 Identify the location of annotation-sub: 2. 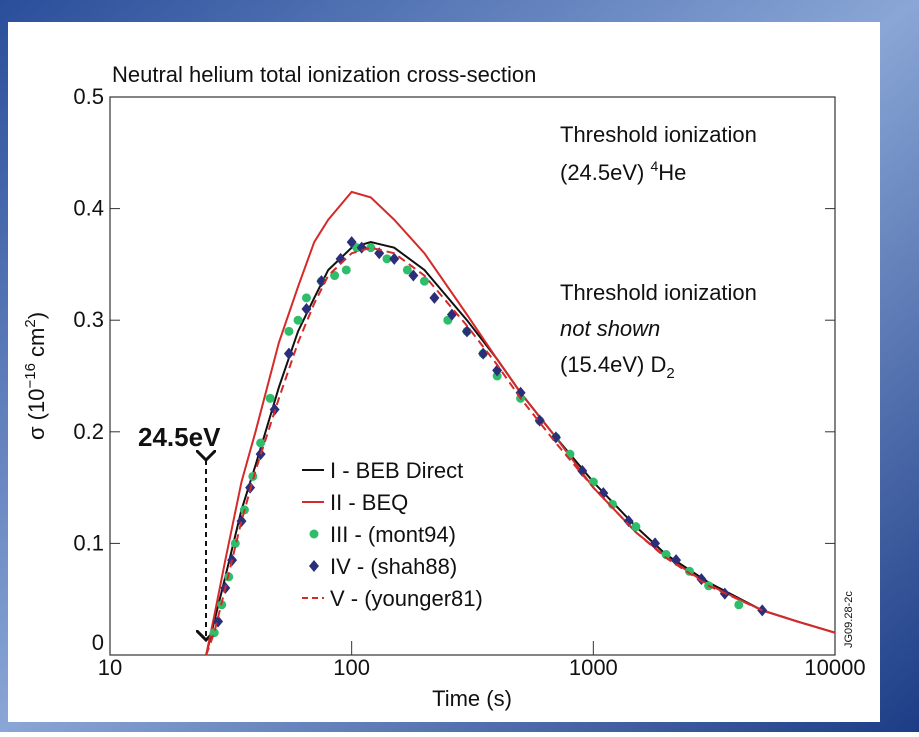
(670, 373).